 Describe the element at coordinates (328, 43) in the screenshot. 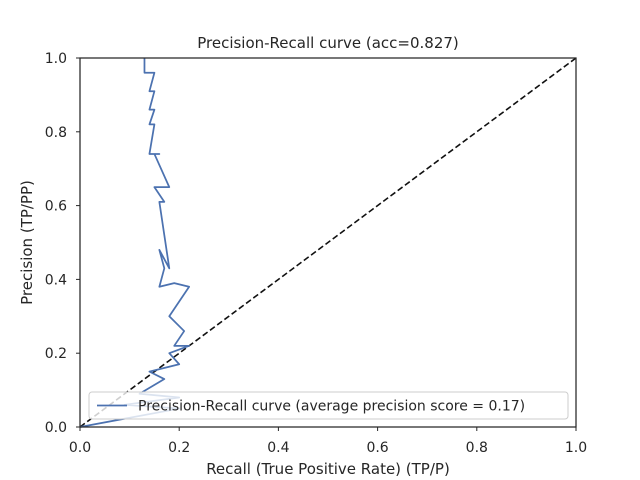

I see `chart-title: Precision-Recall curve (acc=0.827)` at that location.